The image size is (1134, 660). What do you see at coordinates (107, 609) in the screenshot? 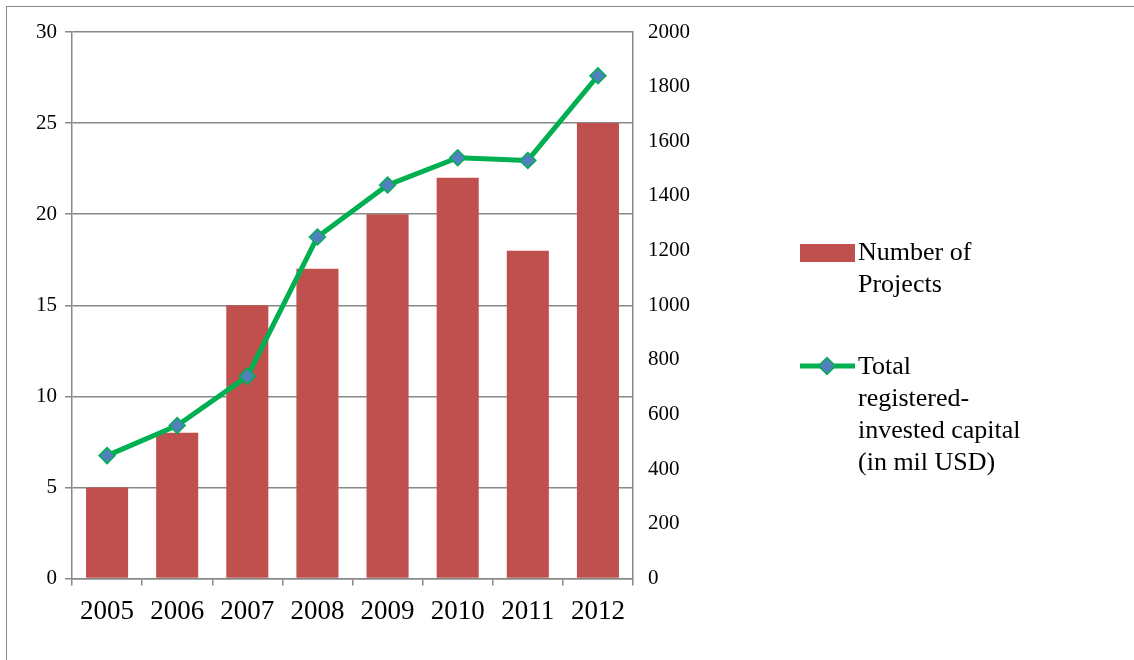
I see `x-tick-label: 2005` at bounding box center [107, 609].